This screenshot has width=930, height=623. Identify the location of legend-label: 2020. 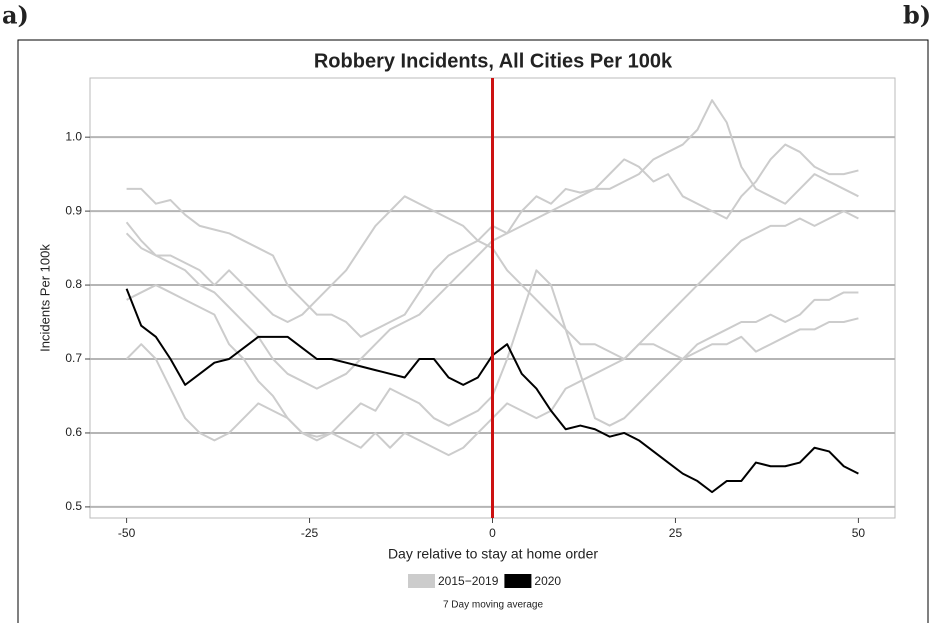
(547, 581).